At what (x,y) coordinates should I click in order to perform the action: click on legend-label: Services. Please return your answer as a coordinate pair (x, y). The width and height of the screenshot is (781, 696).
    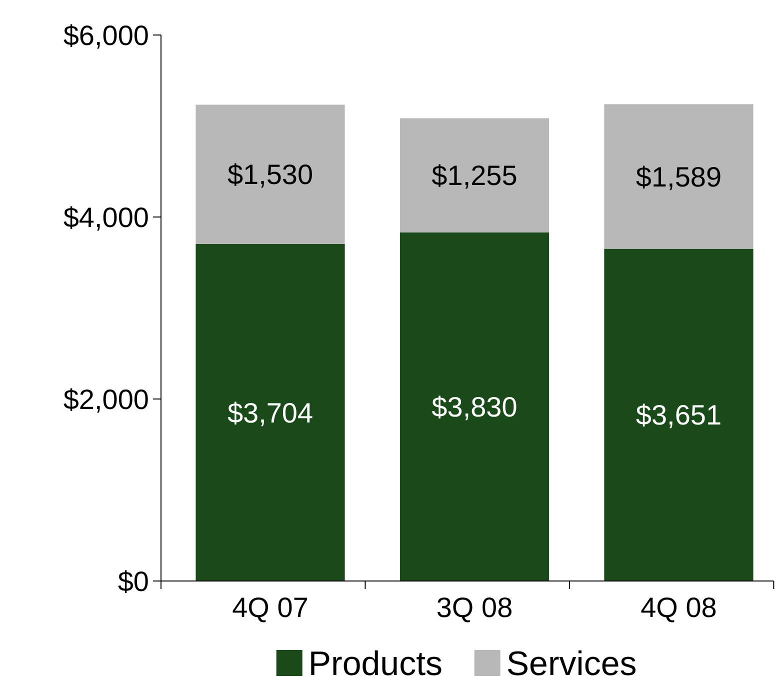
    Looking at the image, I should click on (571, 663).